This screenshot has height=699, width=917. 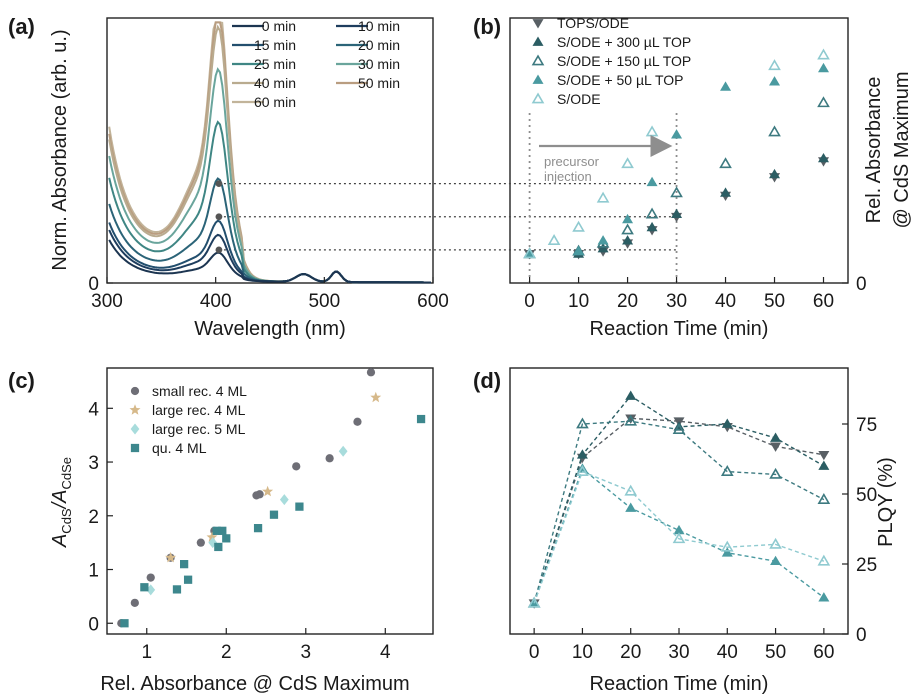 I want to click on x-tick-label-c: 3, so click(x=305, y=652).